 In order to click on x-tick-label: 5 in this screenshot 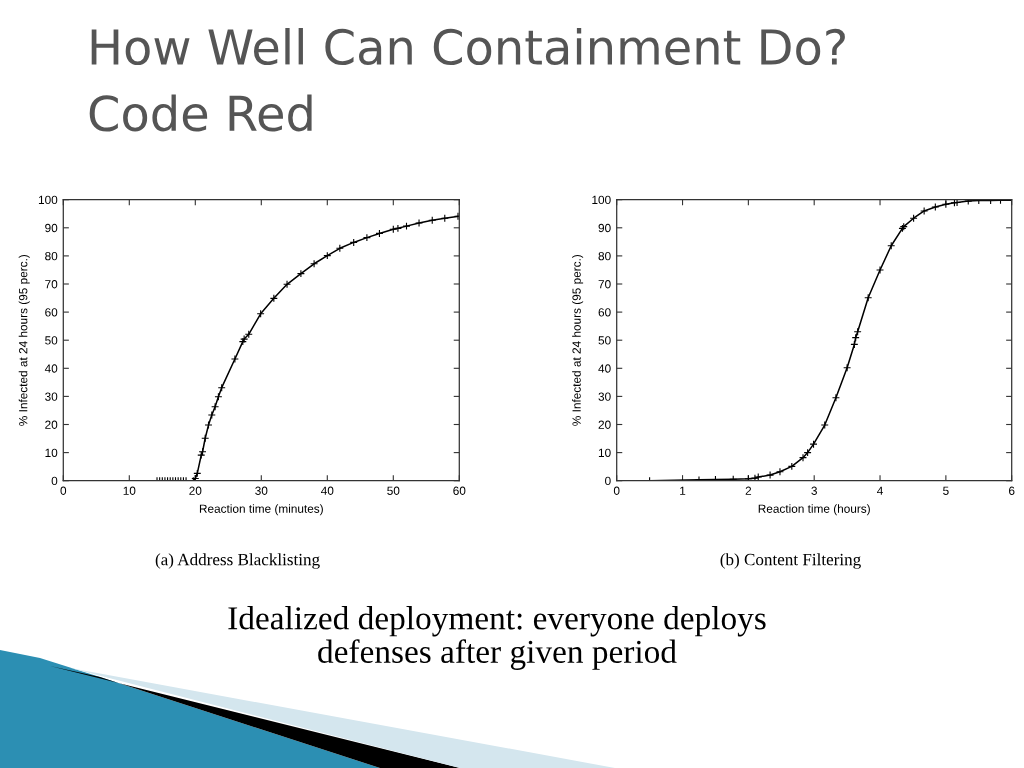, I will do `click(946, 490)`.